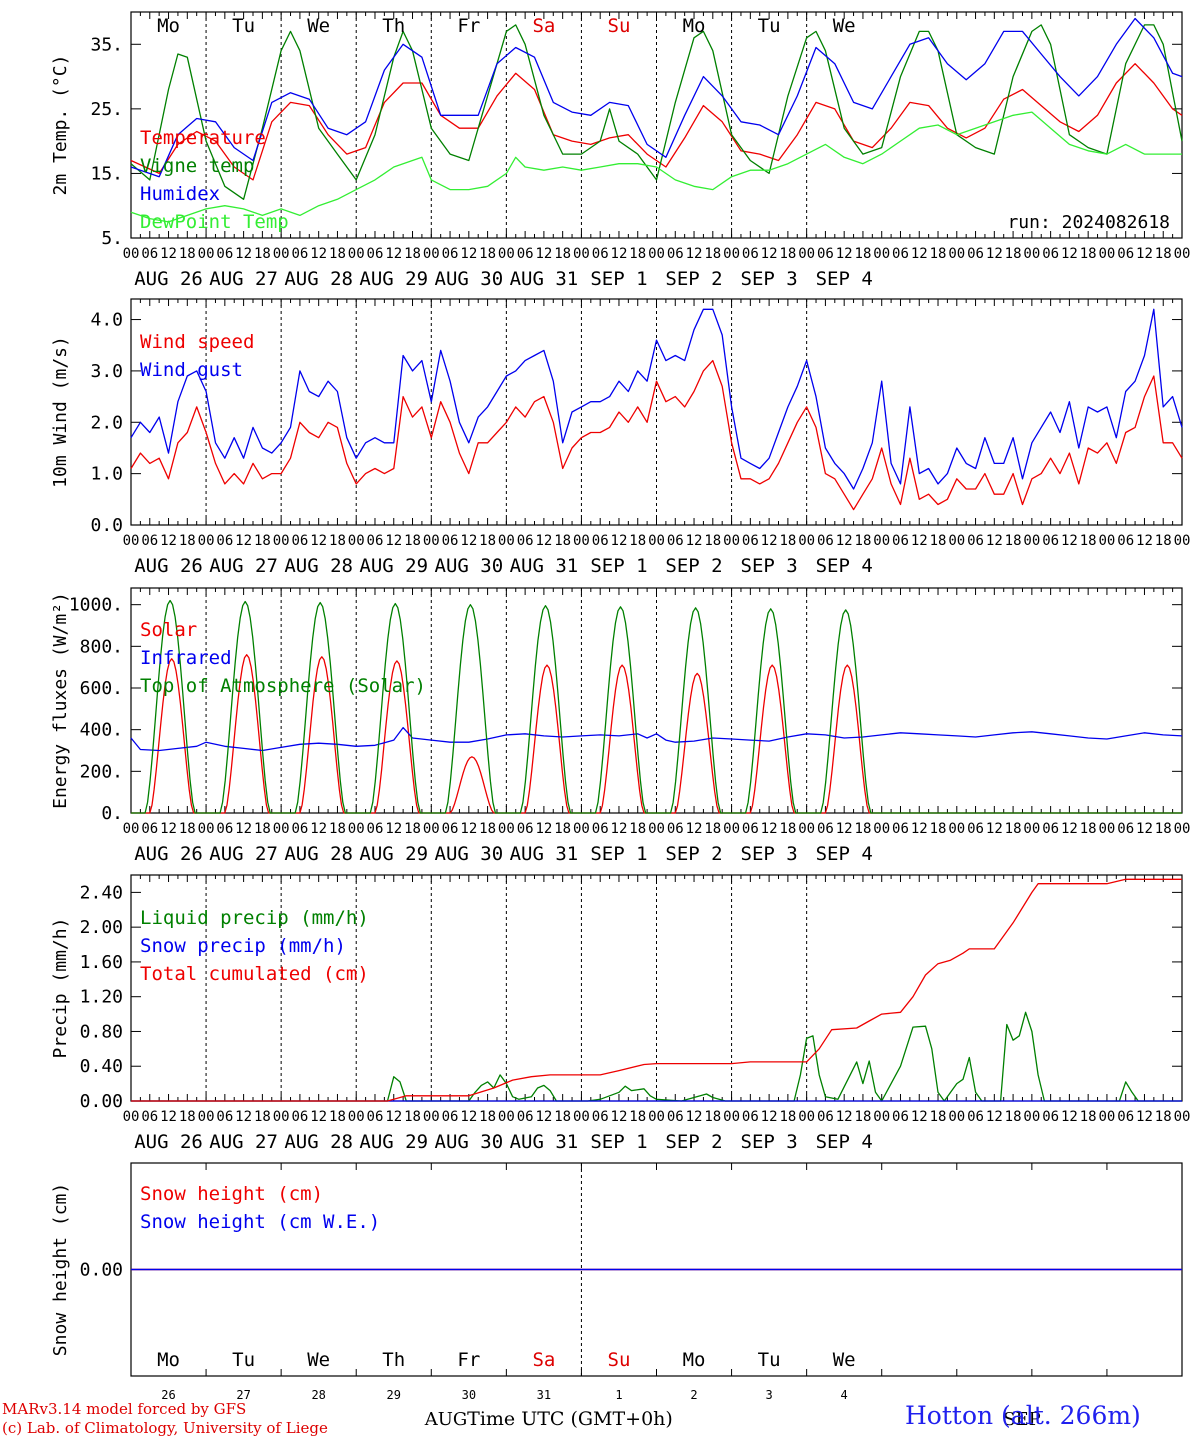 The width and height of the screenshot is (1194, 1440). Describe the element at coordinates (318, 26) in the screenshot. I see `weekday-label: We` at that location.